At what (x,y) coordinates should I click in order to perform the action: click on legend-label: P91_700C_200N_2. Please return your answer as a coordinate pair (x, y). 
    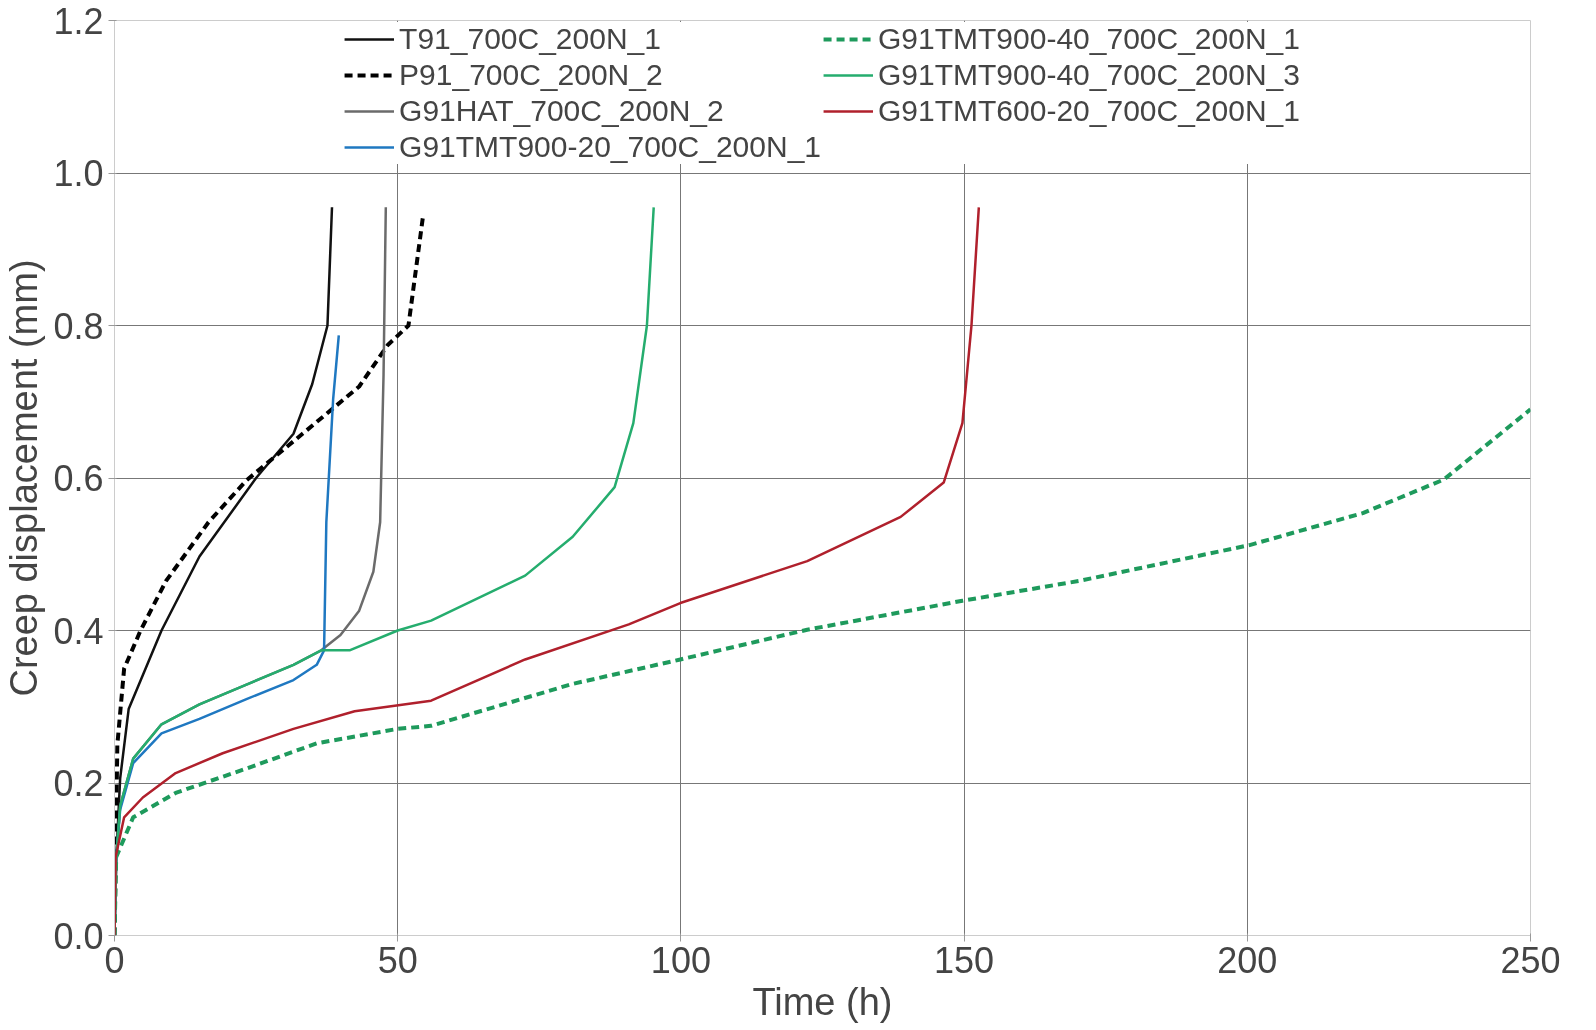
    Looking at the image, I should click on (531, 75).